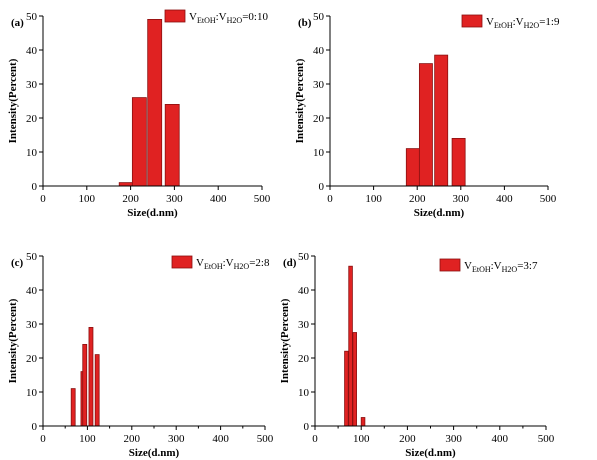 Image resolution: width=597 pixels, height=460 pixels. I want to click on legend: VEtOH:VH2O=0:10, so click(216, 17).